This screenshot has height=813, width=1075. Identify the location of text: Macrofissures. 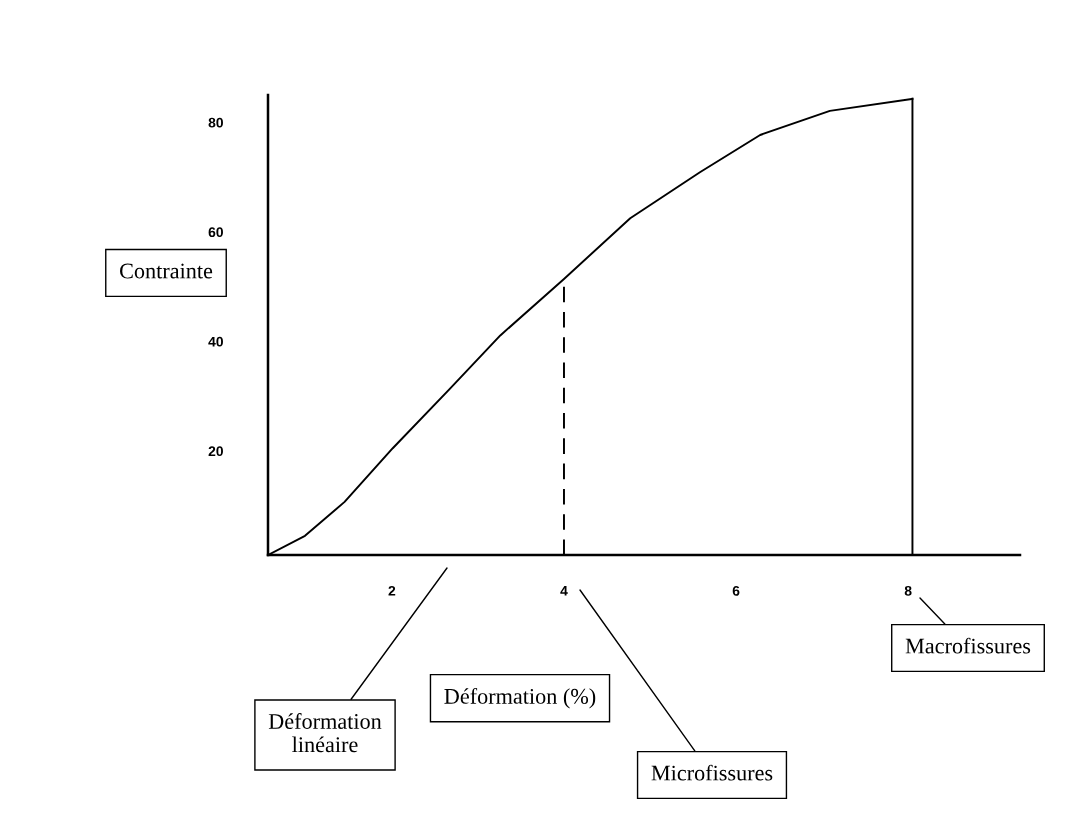
(968, 645).